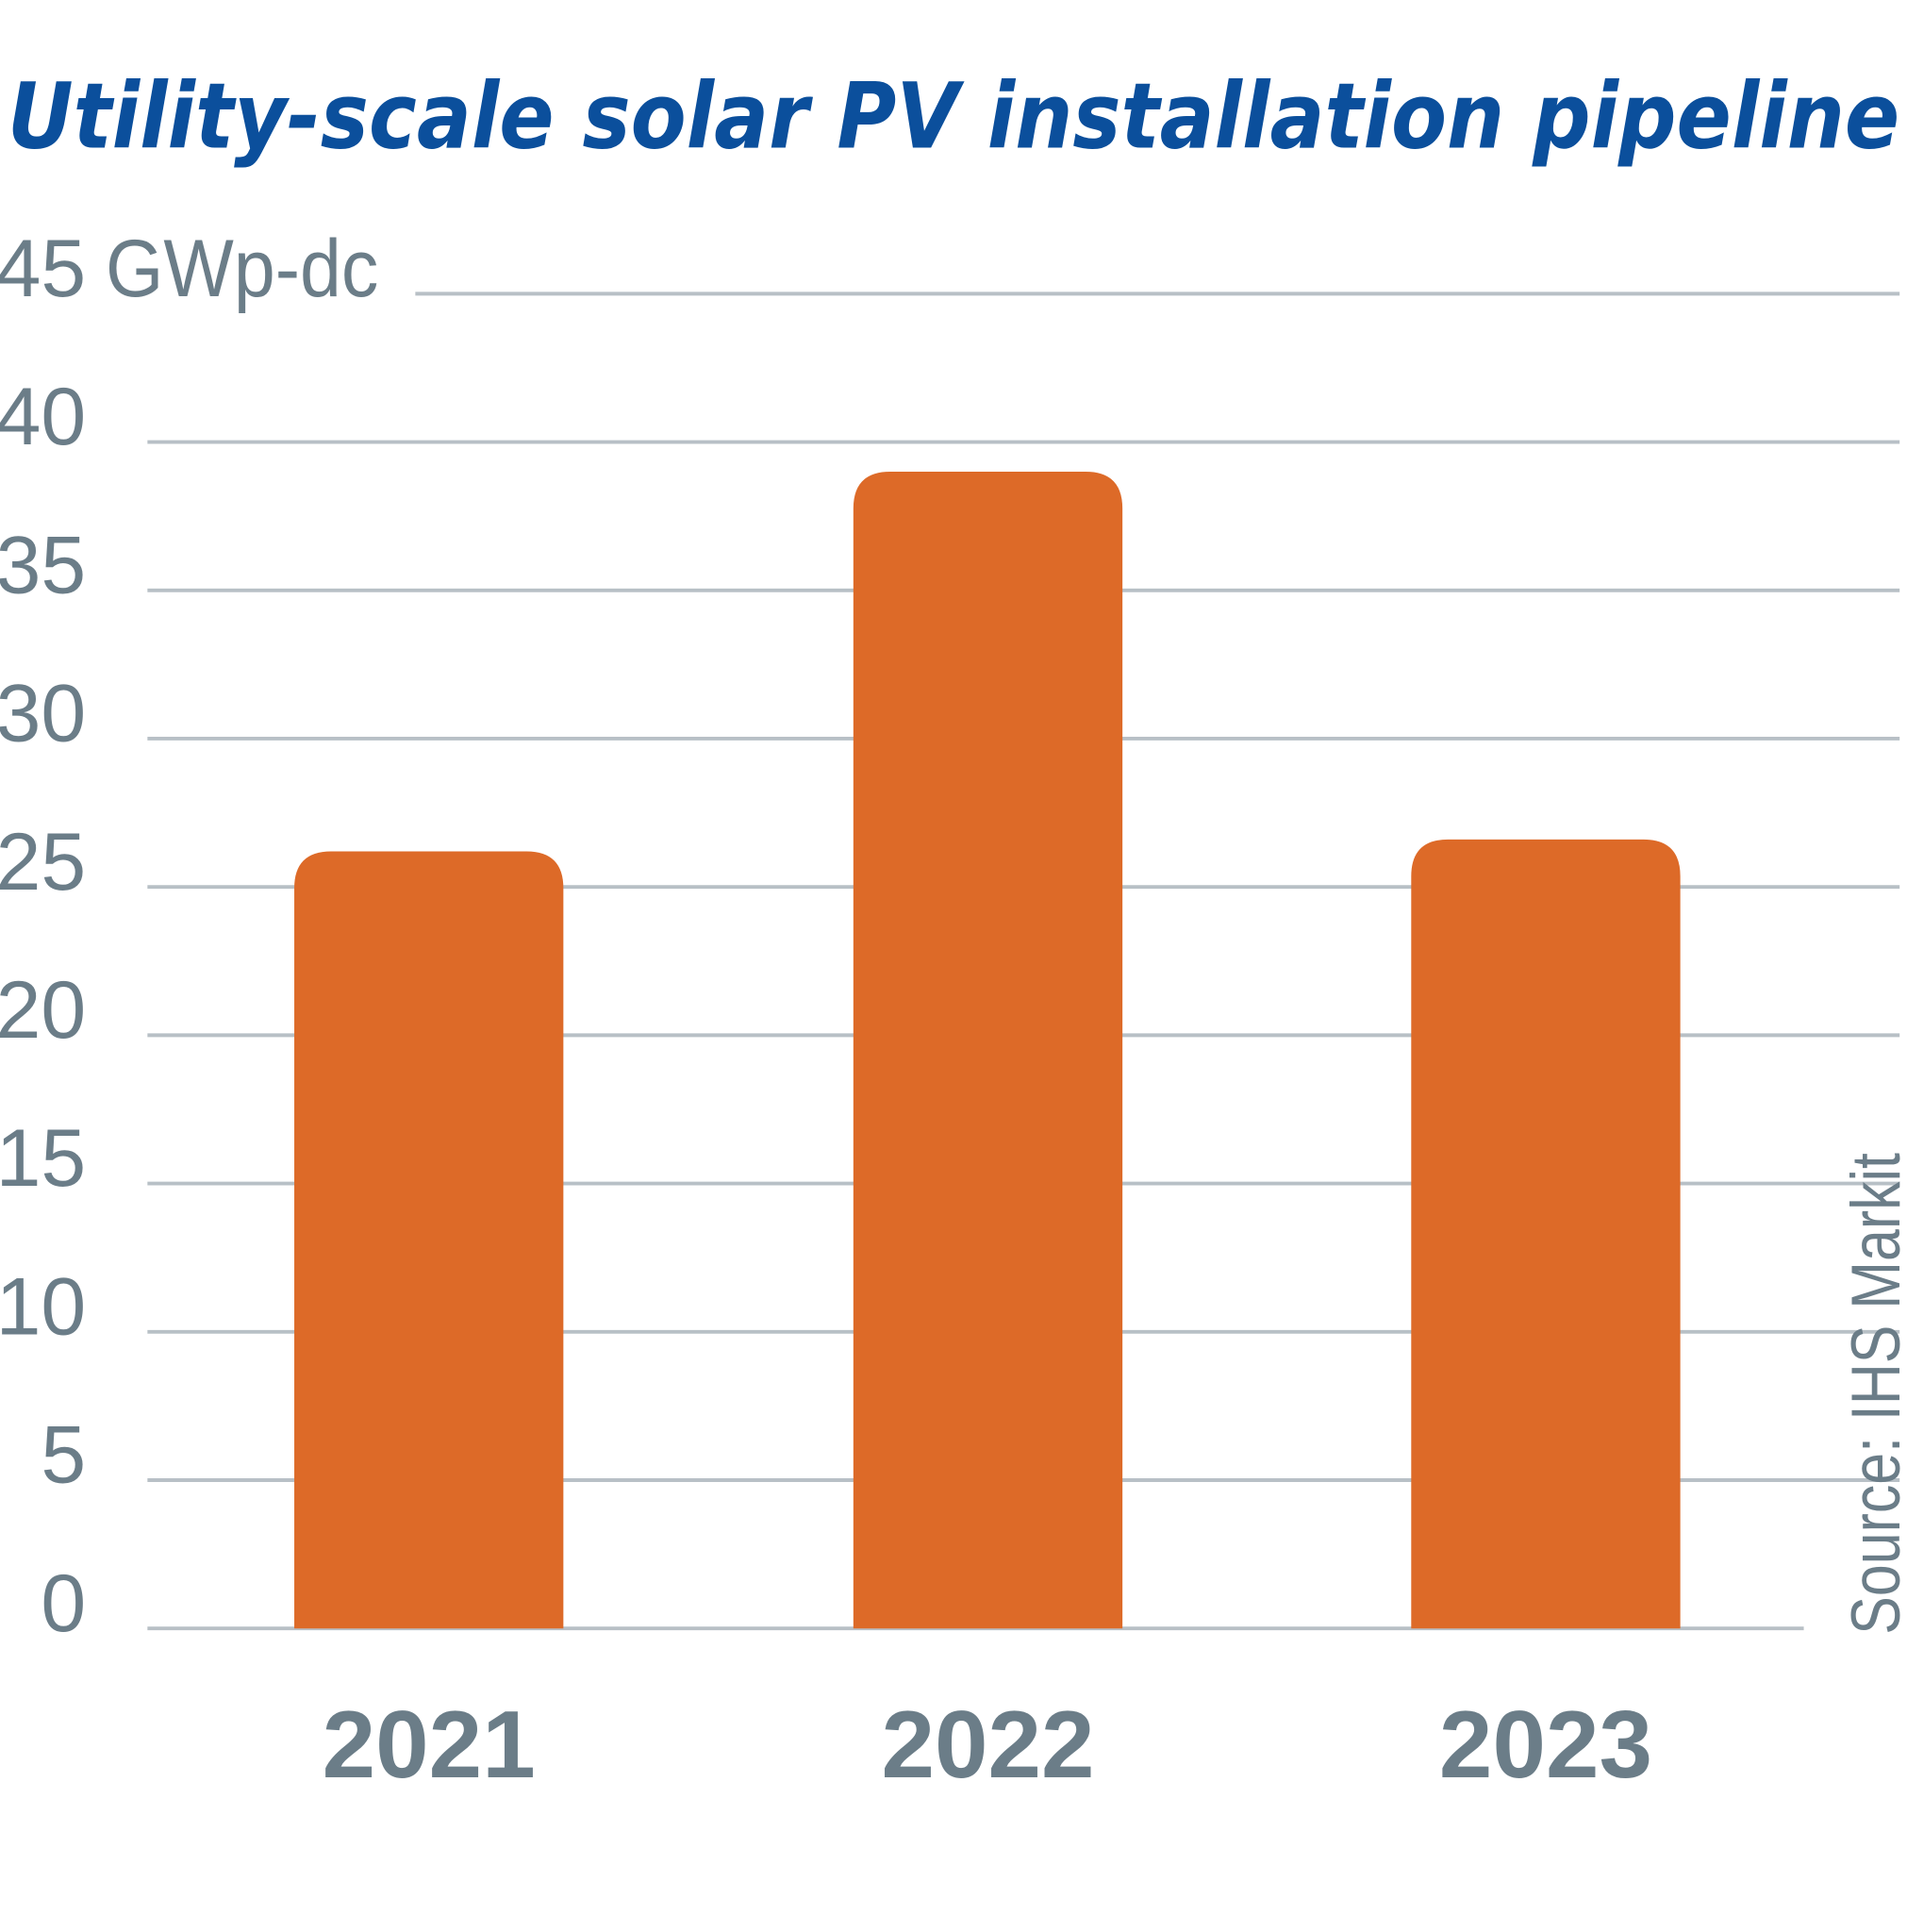  Describe the element at coordinates (43, 565) in the screenshot. I see `y-tick-35: 35` at that location.